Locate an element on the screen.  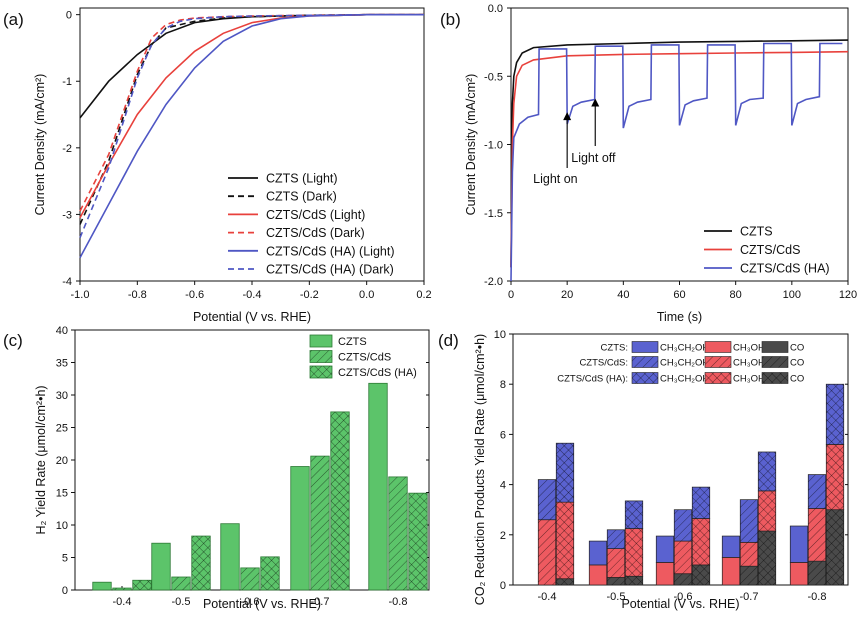
panel-c-ytick-label: 25 is located at coordinates (62, 429).